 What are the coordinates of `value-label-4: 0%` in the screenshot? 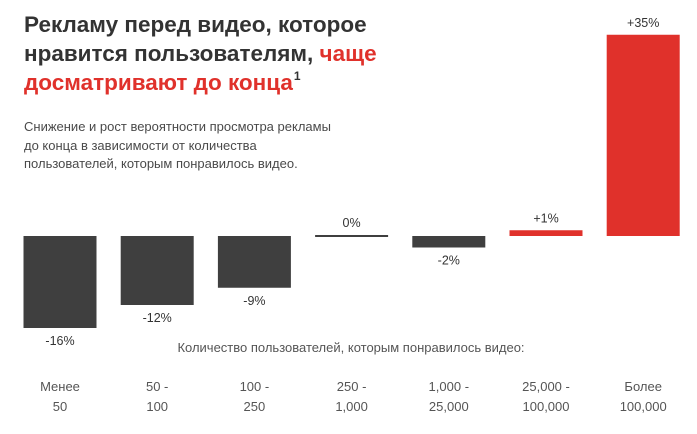 It's located at (352, 223).